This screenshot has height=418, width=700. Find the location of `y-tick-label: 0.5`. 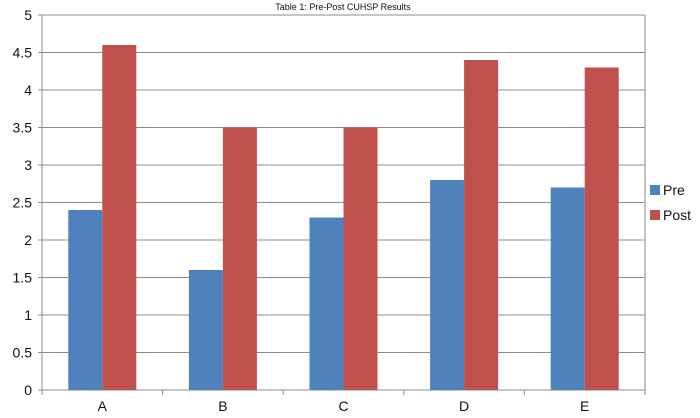

y-tick-label: 0.5 is located at coordinates (23, 353).